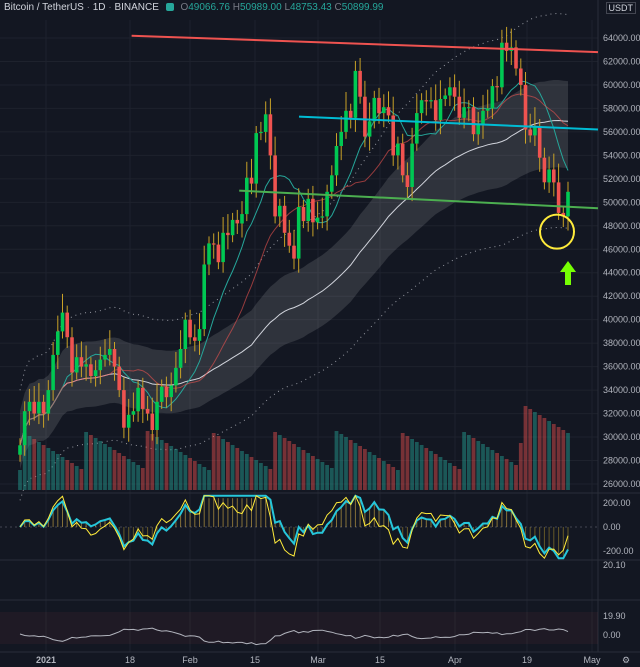 Image resolution: width=640 pixels, height=667 pixels. I want to click on interval-label: 1D, so click(99, 7).